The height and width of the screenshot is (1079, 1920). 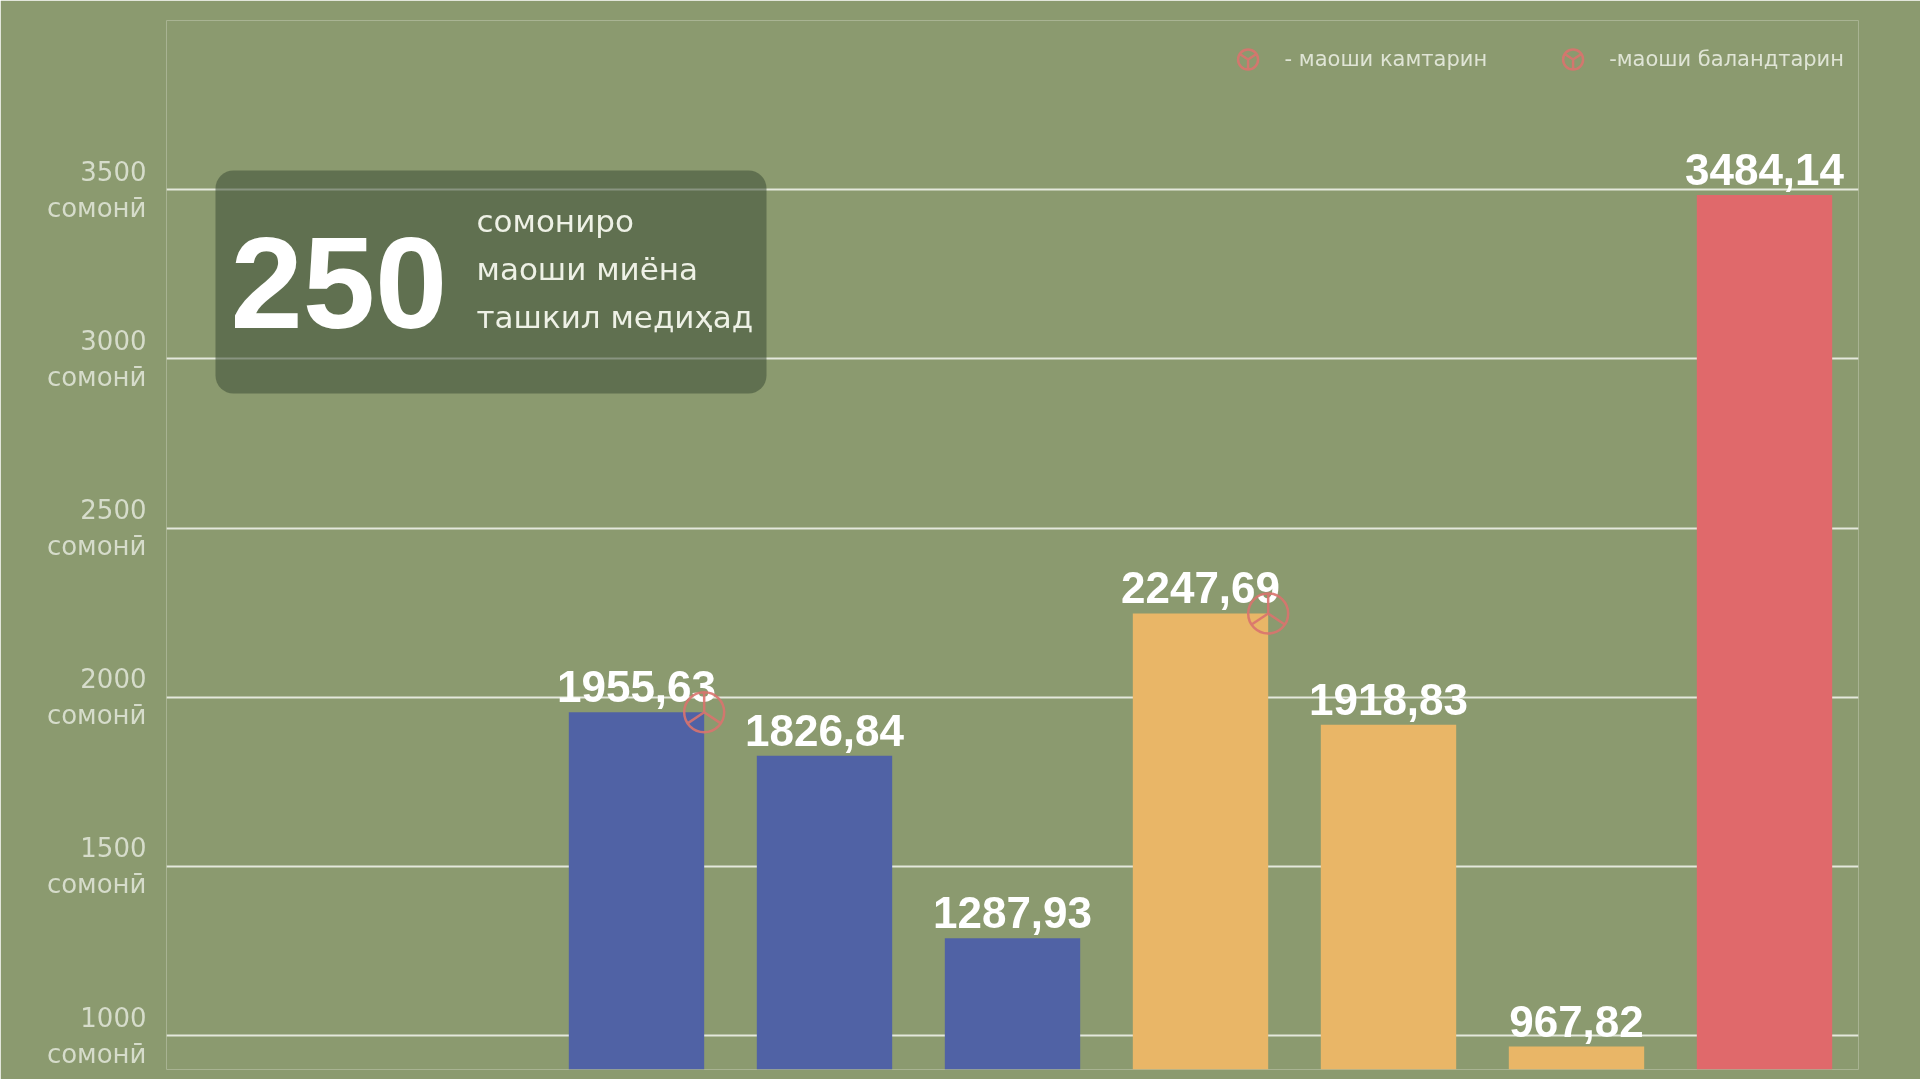 I want to click on legend-label: -маоши баландтарин, so click(x=1726, y=59).